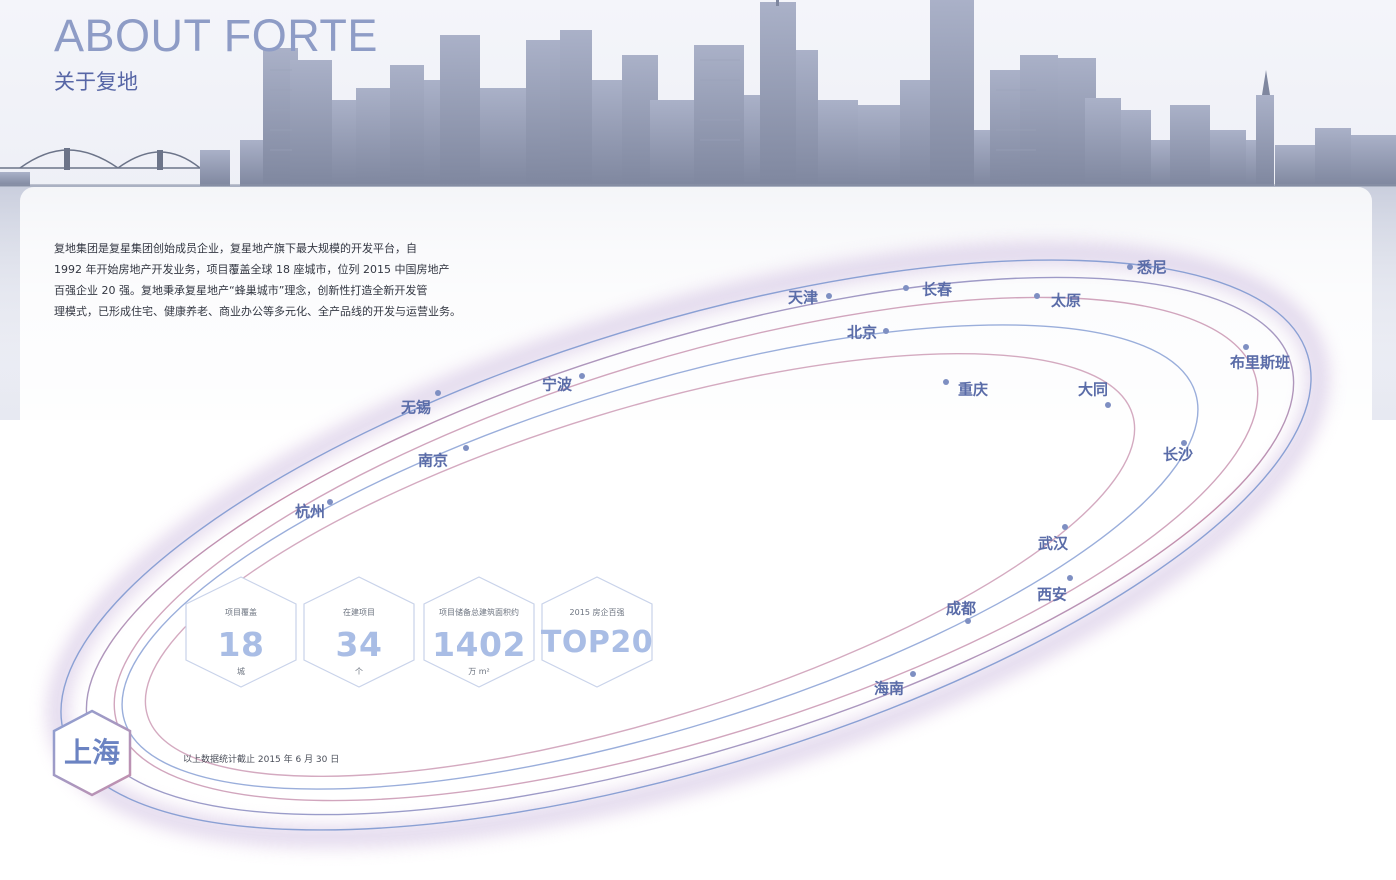 This screenshot has height=880, width=1396. What do you see at coordinates (216, 35) in the screenshot?
I see `page-title-en: ABOUT FORTE` at bounding box center [216, 35].